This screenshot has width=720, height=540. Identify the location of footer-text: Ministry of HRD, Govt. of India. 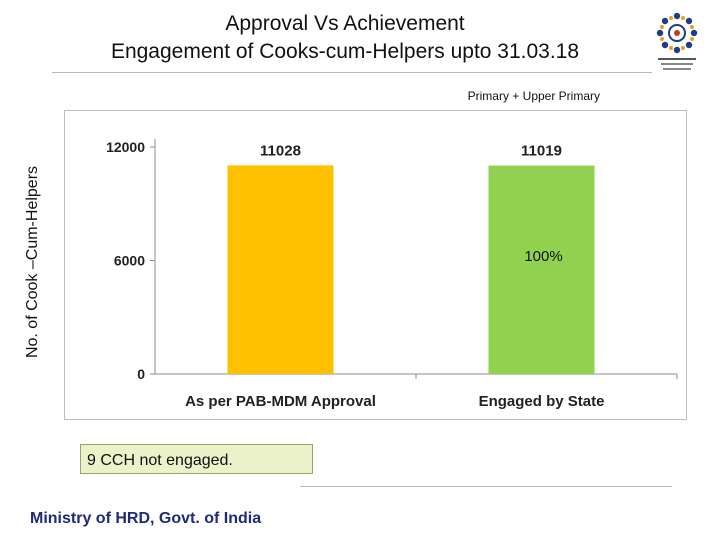
(146, 518).